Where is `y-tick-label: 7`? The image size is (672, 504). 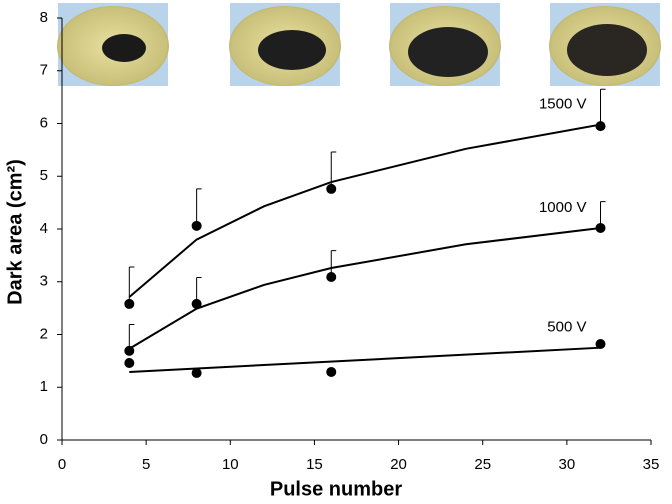 y-tick-label: 7 is located at coordinates (44, 70).